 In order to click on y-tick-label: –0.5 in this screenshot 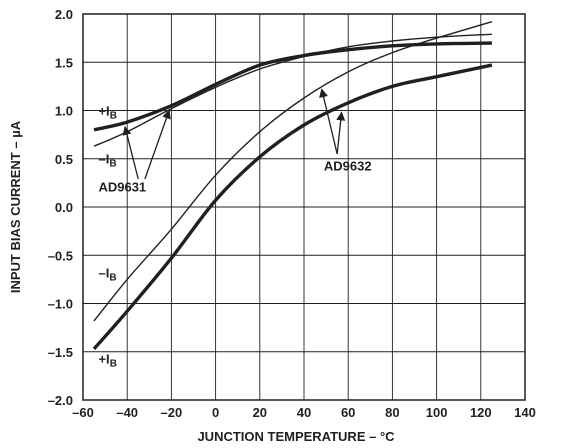, I will do `click(60, 255)`.